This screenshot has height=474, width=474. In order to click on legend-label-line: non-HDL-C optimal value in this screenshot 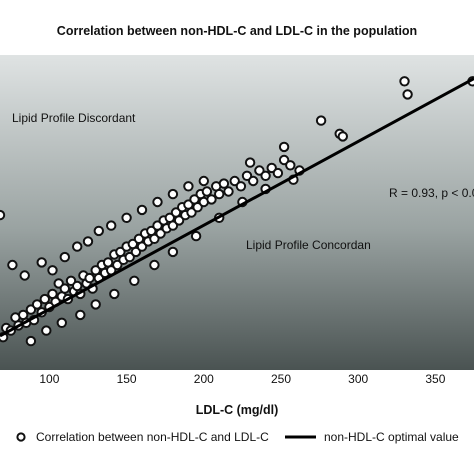, I will do `click(391, 437)`.